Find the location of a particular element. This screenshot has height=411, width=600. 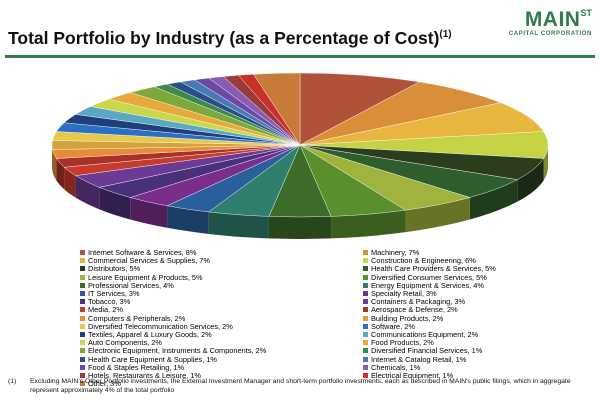

legend-item: Diversified Financial Services, 1% is located at coordinates (422, 350).